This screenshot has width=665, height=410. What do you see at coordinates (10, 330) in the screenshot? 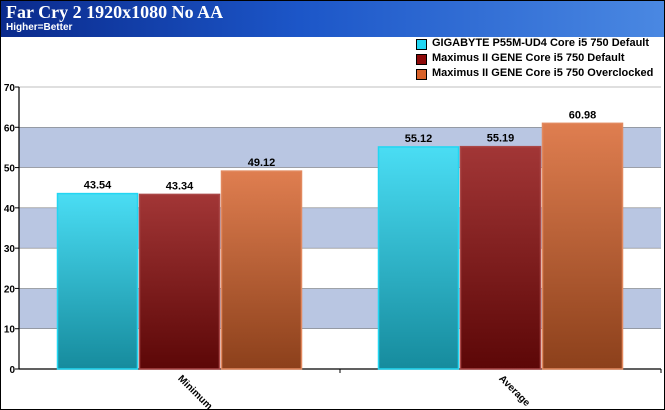
I see `y-tick-label: 10` at bounding box center [10, 330].